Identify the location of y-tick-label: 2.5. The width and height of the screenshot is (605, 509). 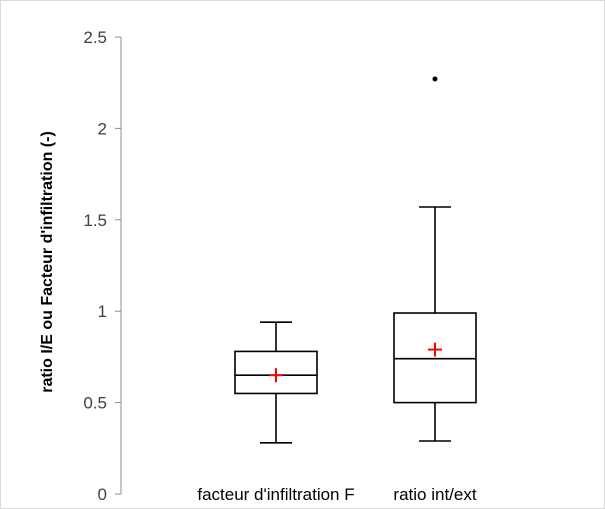
(95, 37).